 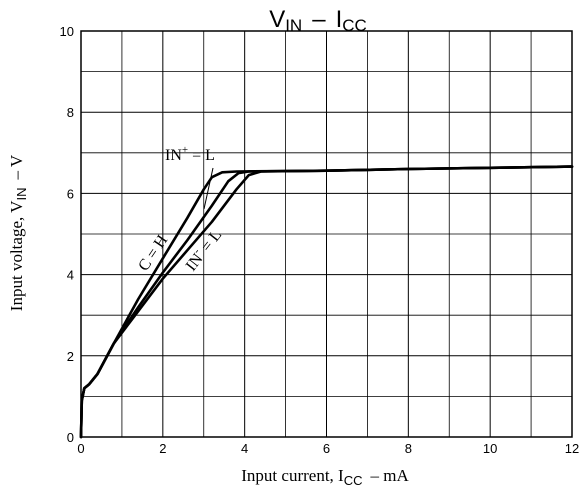 I want to click on x-tick-labels: 0 2 4 6 8 10 12, so click(x=328, y=448).